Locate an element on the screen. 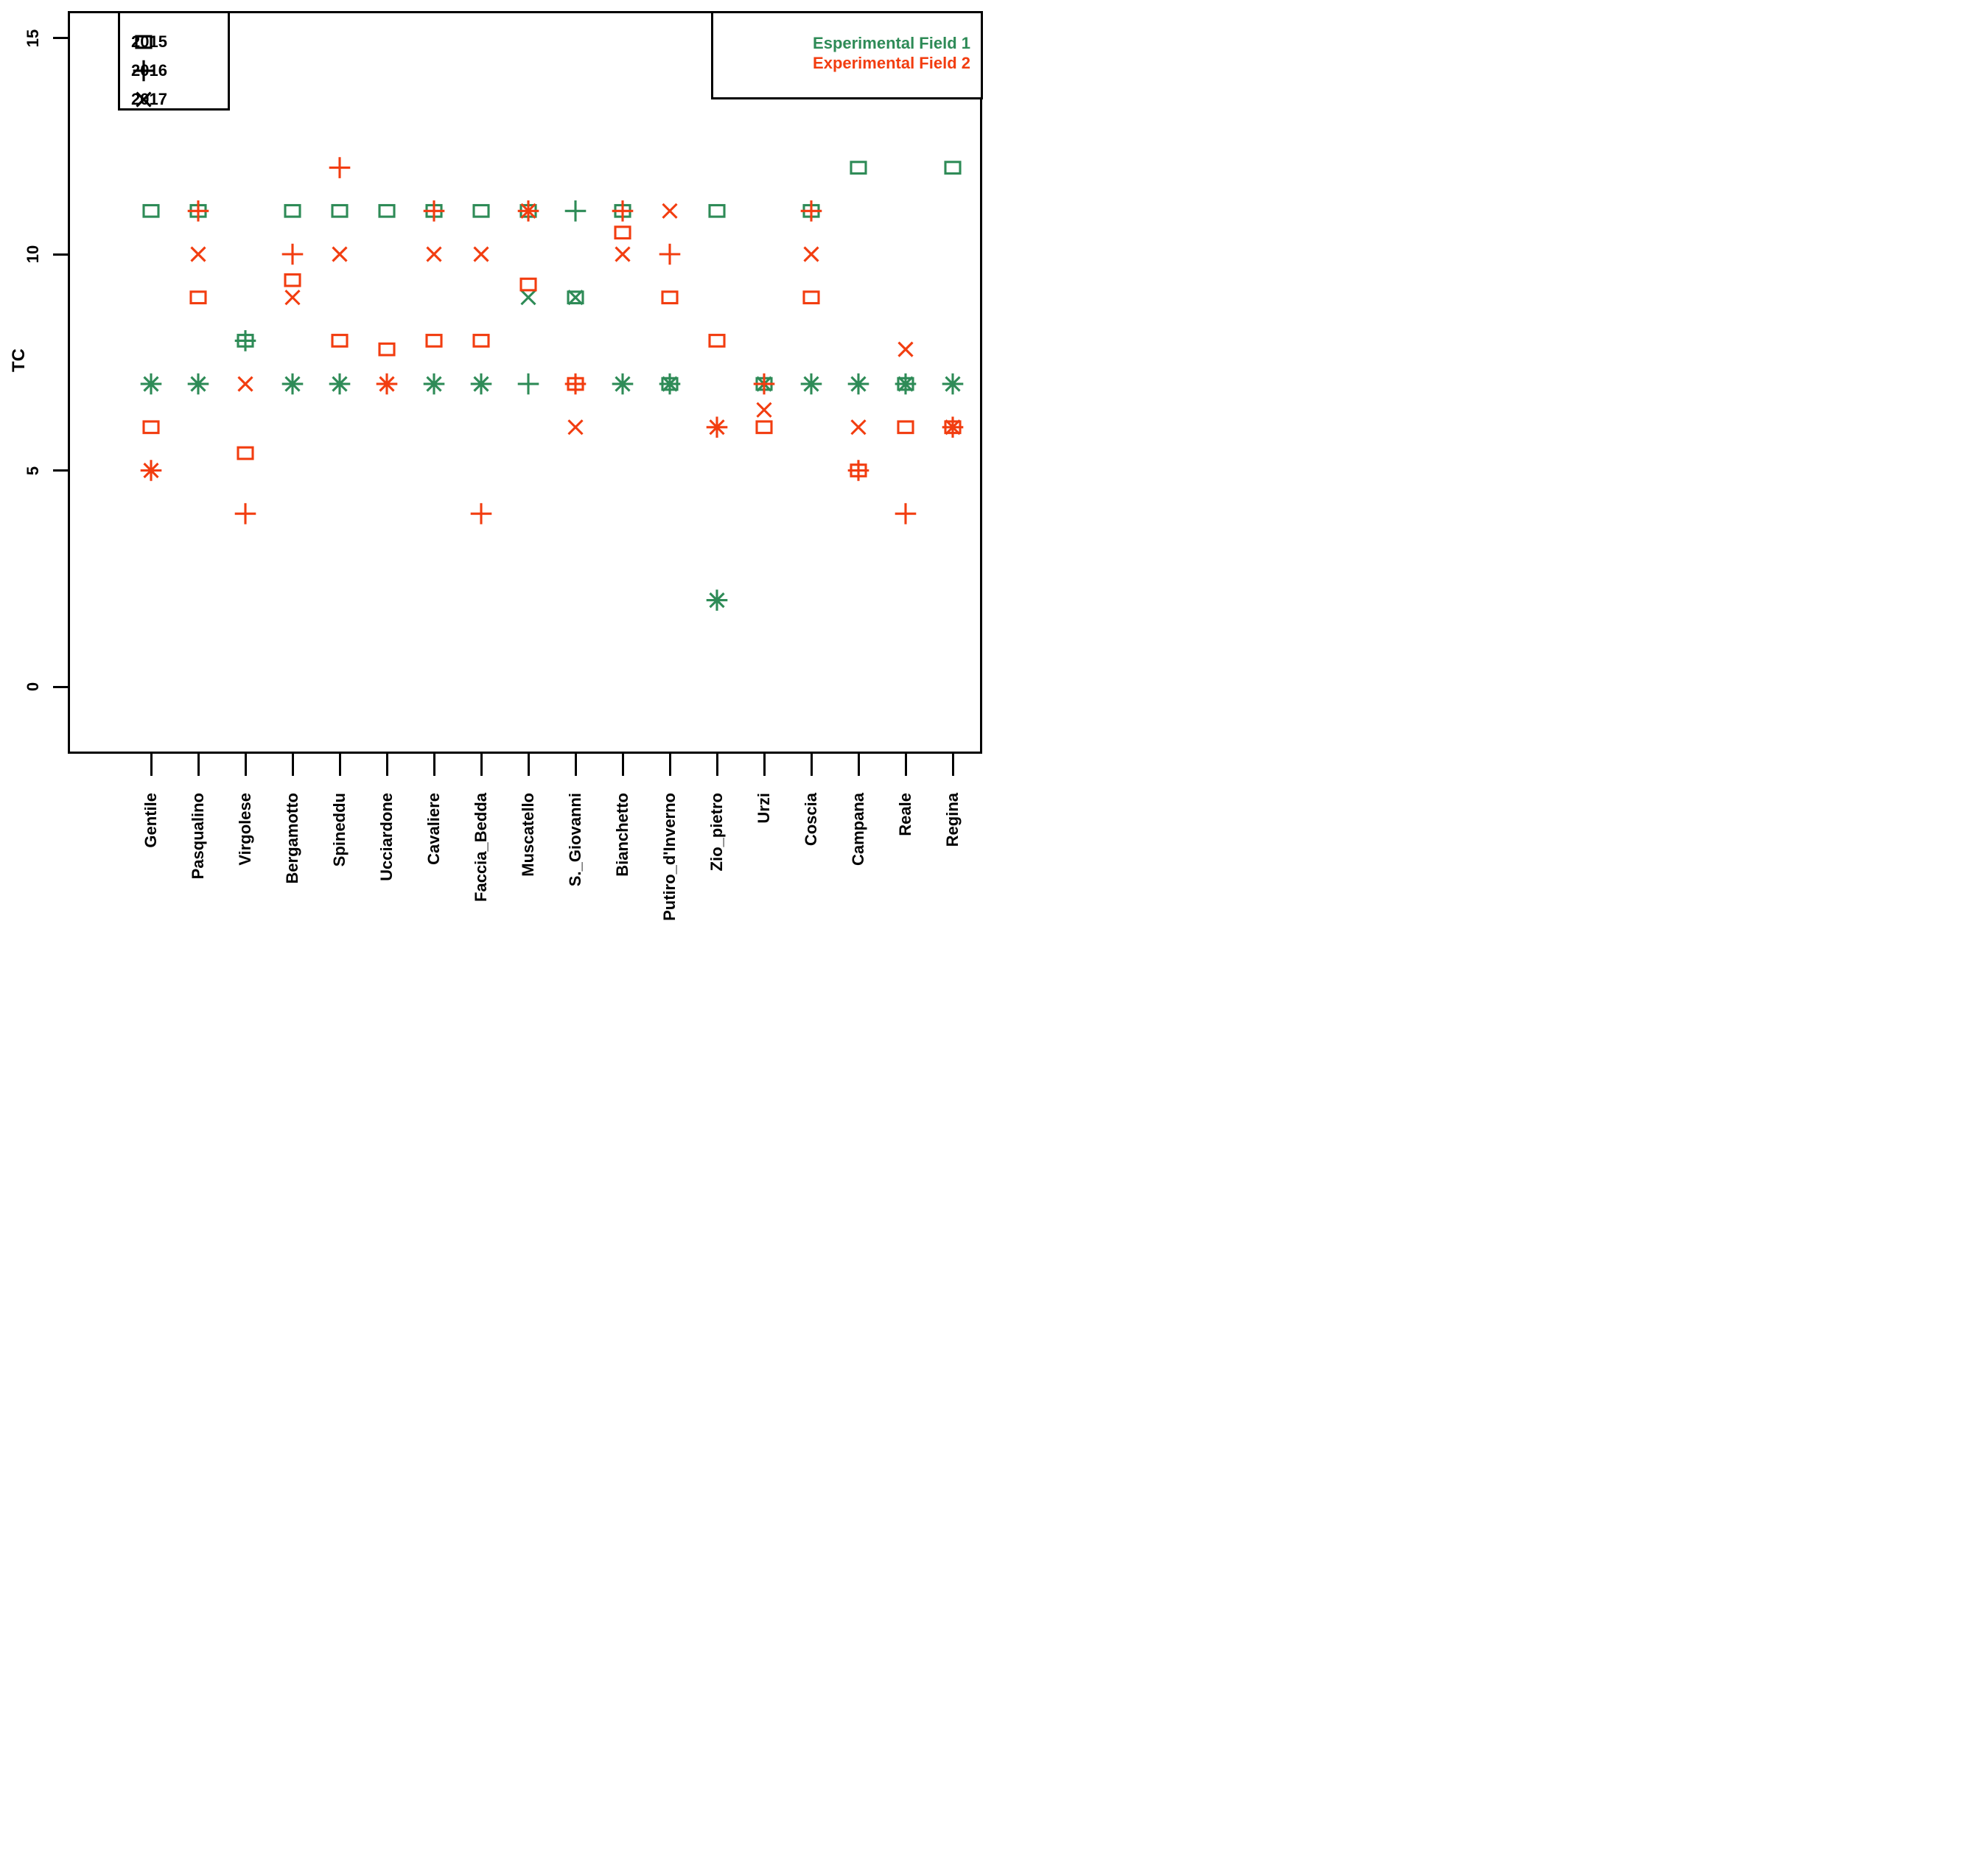  x-tick-label: Faccia_Bedda is located at coordinates (481, 847).